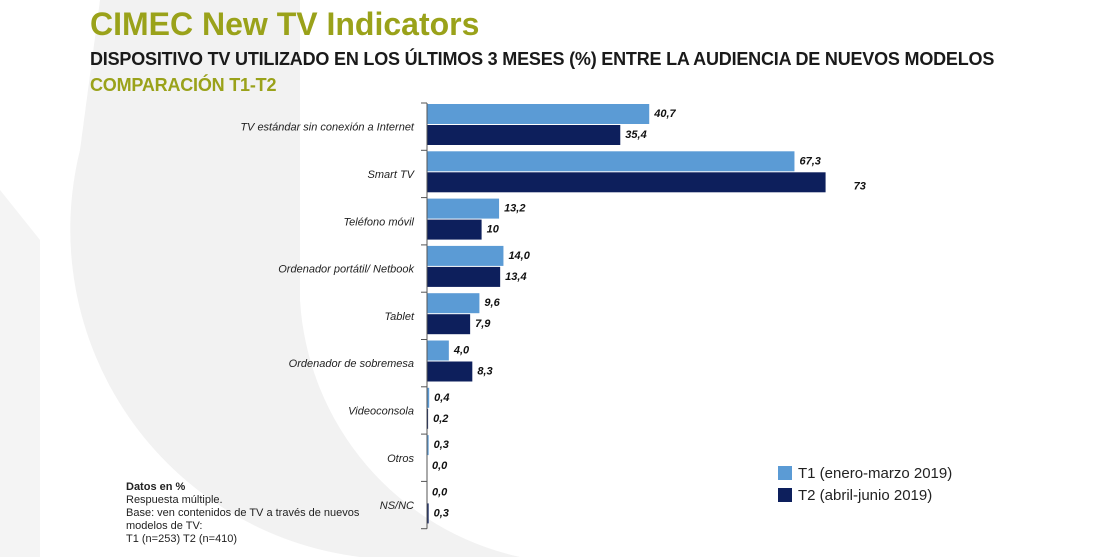  Describe the element at coordinates (461, 351) in the screenshot. I see `data-label: 4,0` at that location.